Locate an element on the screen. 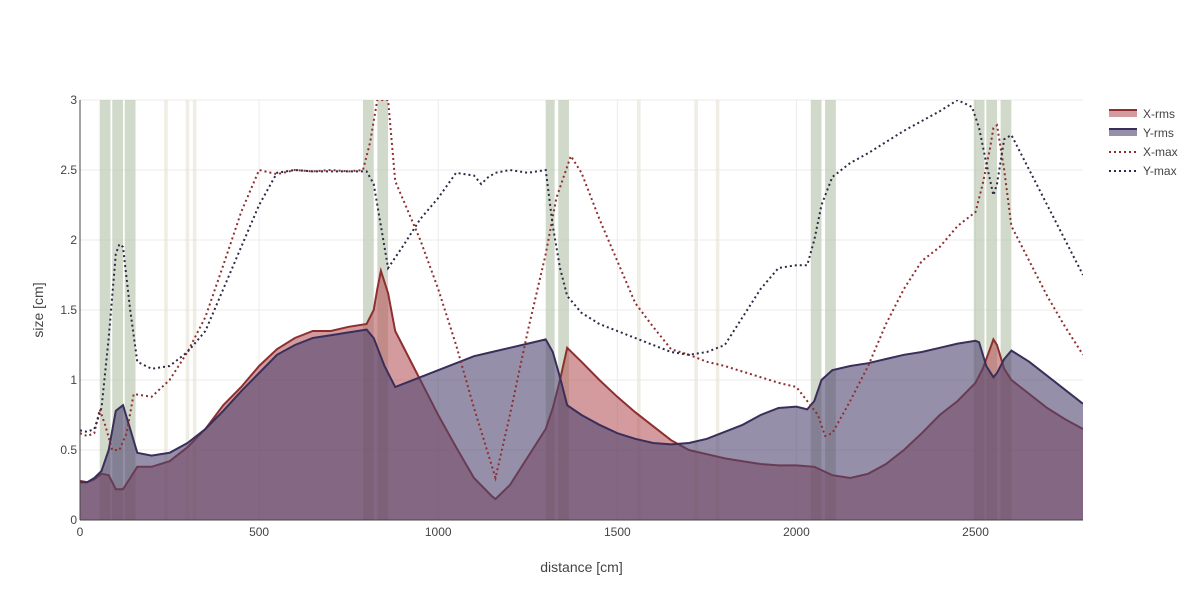 This screenshot has height=600, width=1200. y-tick-label: 0 is located at coordinates (73, 520).